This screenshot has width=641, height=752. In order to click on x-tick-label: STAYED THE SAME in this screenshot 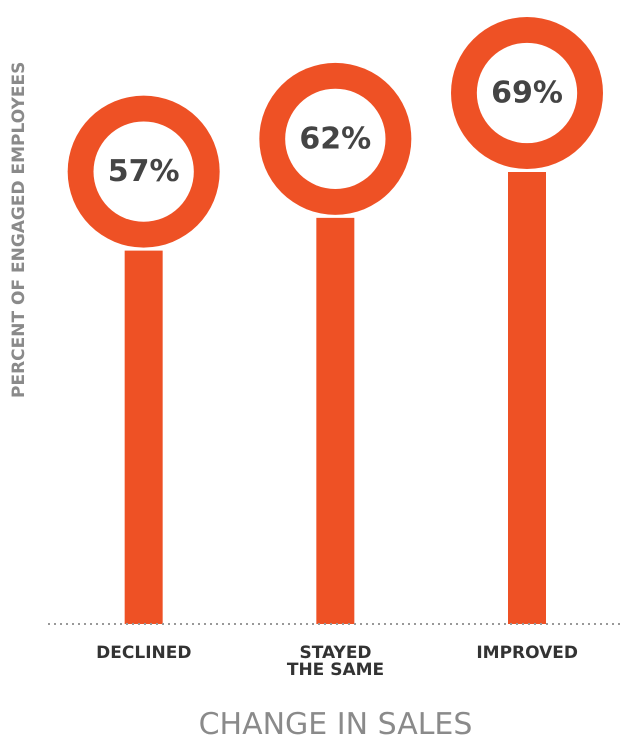, I will do `click(335, 661)`.